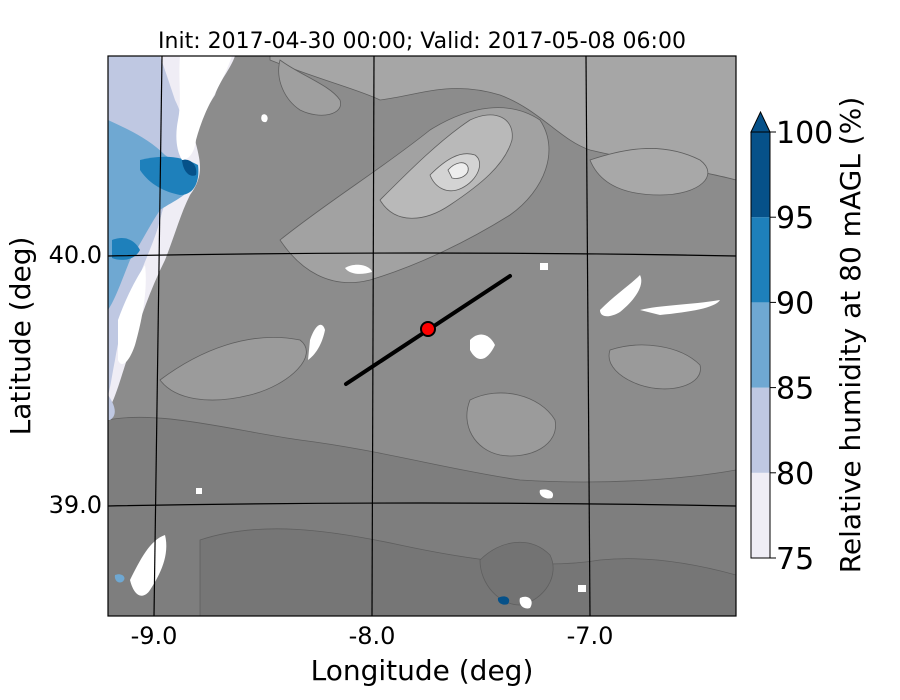  What do you see at coordinates (75, 505) in the screenshot?
I see `y-tick-label: 39.0` at bounding box center [75, 505].